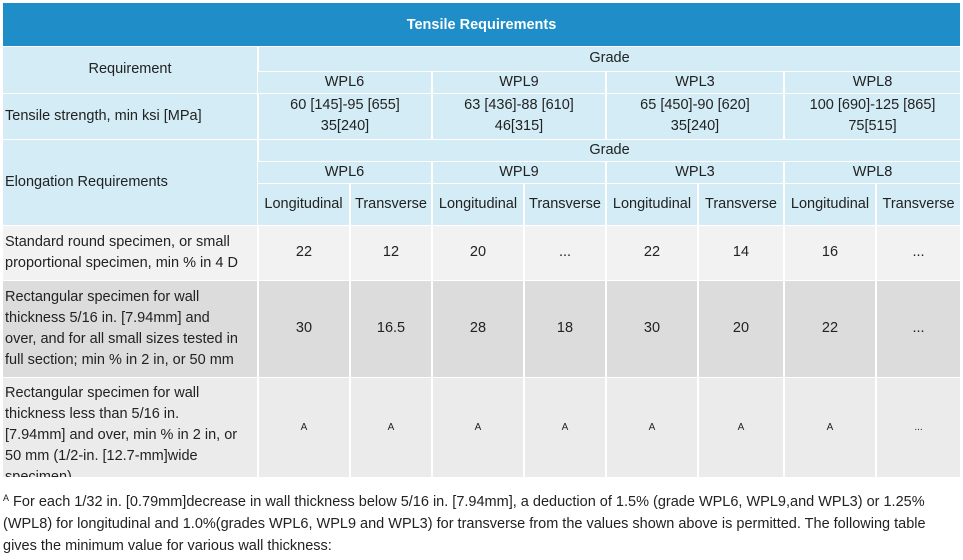  I want to click on grade-wpl3: WPL3, so click(694, 82).